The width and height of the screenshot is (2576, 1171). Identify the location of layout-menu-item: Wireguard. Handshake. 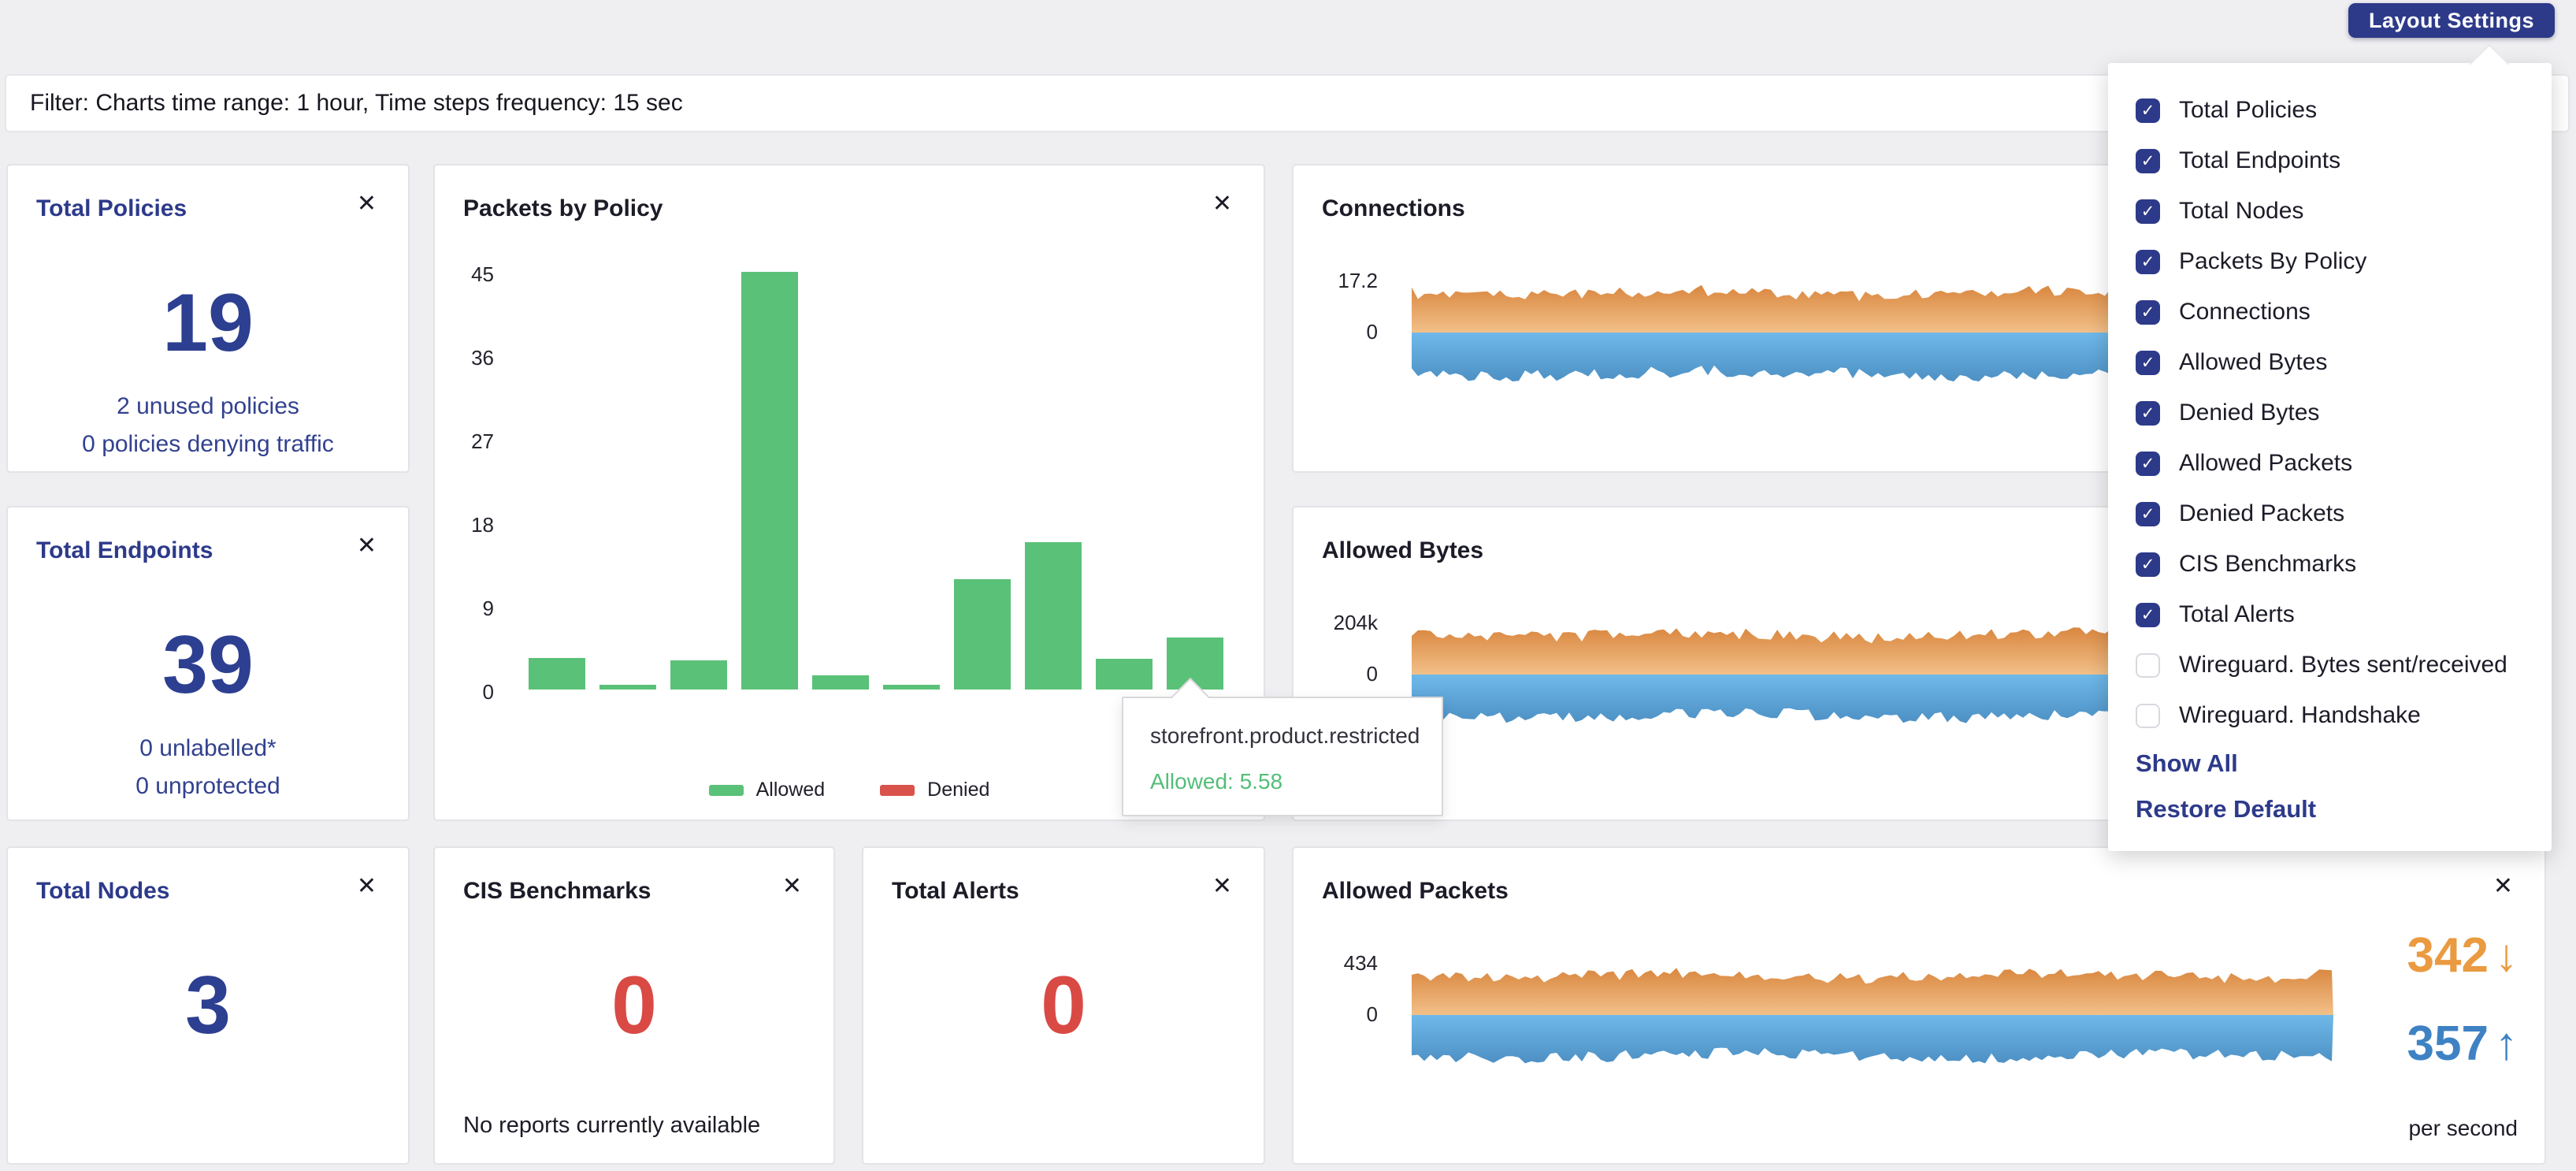
(2330, 716).